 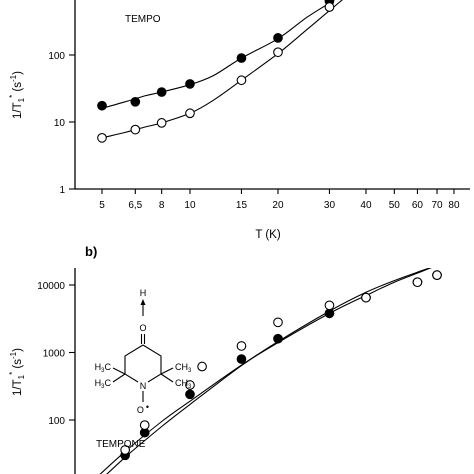 What do you see at coordinates (330, 205) in the screenshot?
I see `x-tick-label: 30` at bounding box center [330, 205].